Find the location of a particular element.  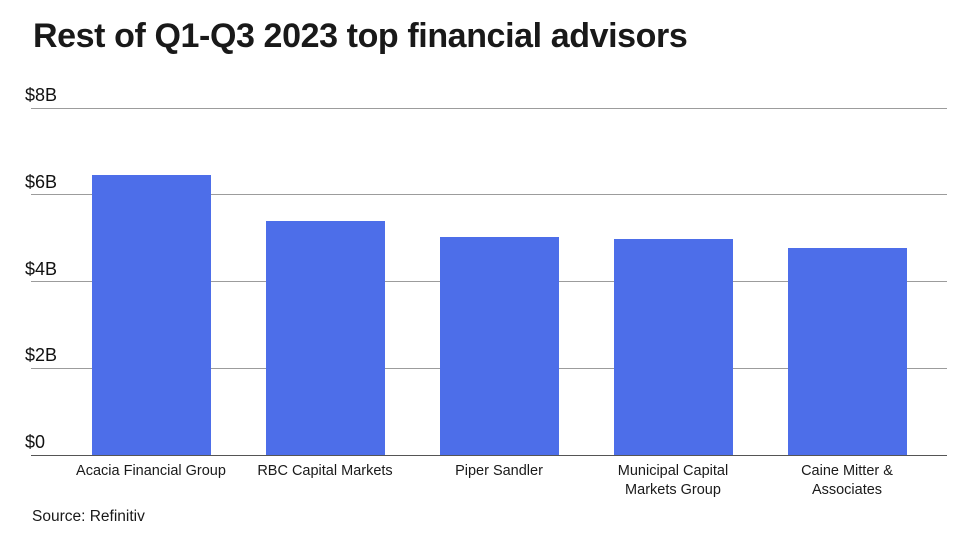

x-axis-label-4: Caine Mitter & Associates is located at coordinates (847, 481).